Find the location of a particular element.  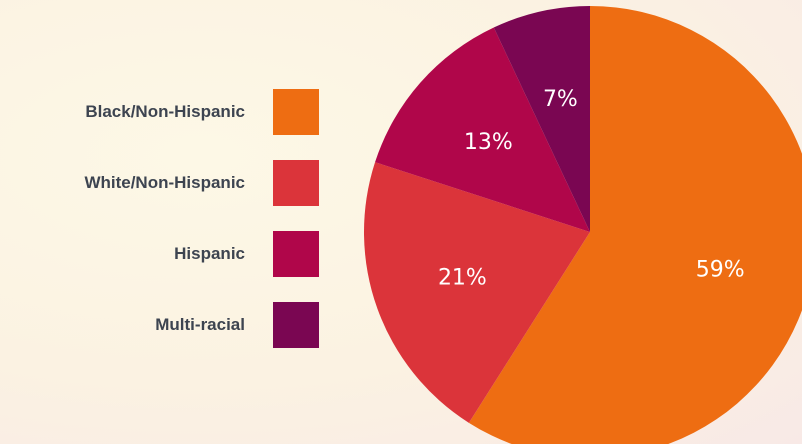

slice-label-multi-racial: 7% is located at coordinates (560, 99).